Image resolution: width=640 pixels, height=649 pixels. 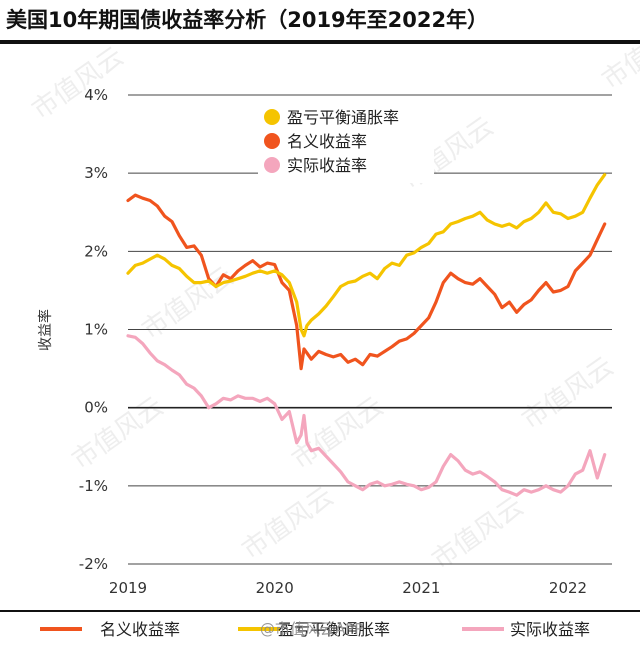 What do you see at coordinates (568, 588) in the screenshot?
I see `x-tick-label: 2022` at bounding box center [568, 588].